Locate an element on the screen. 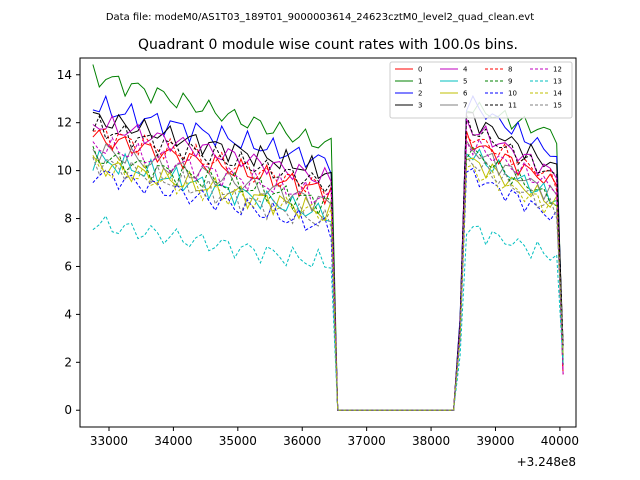 The width and height of the screenshot is (640, 480). y-tick-label: 12 is located at coordinates (64, 123).